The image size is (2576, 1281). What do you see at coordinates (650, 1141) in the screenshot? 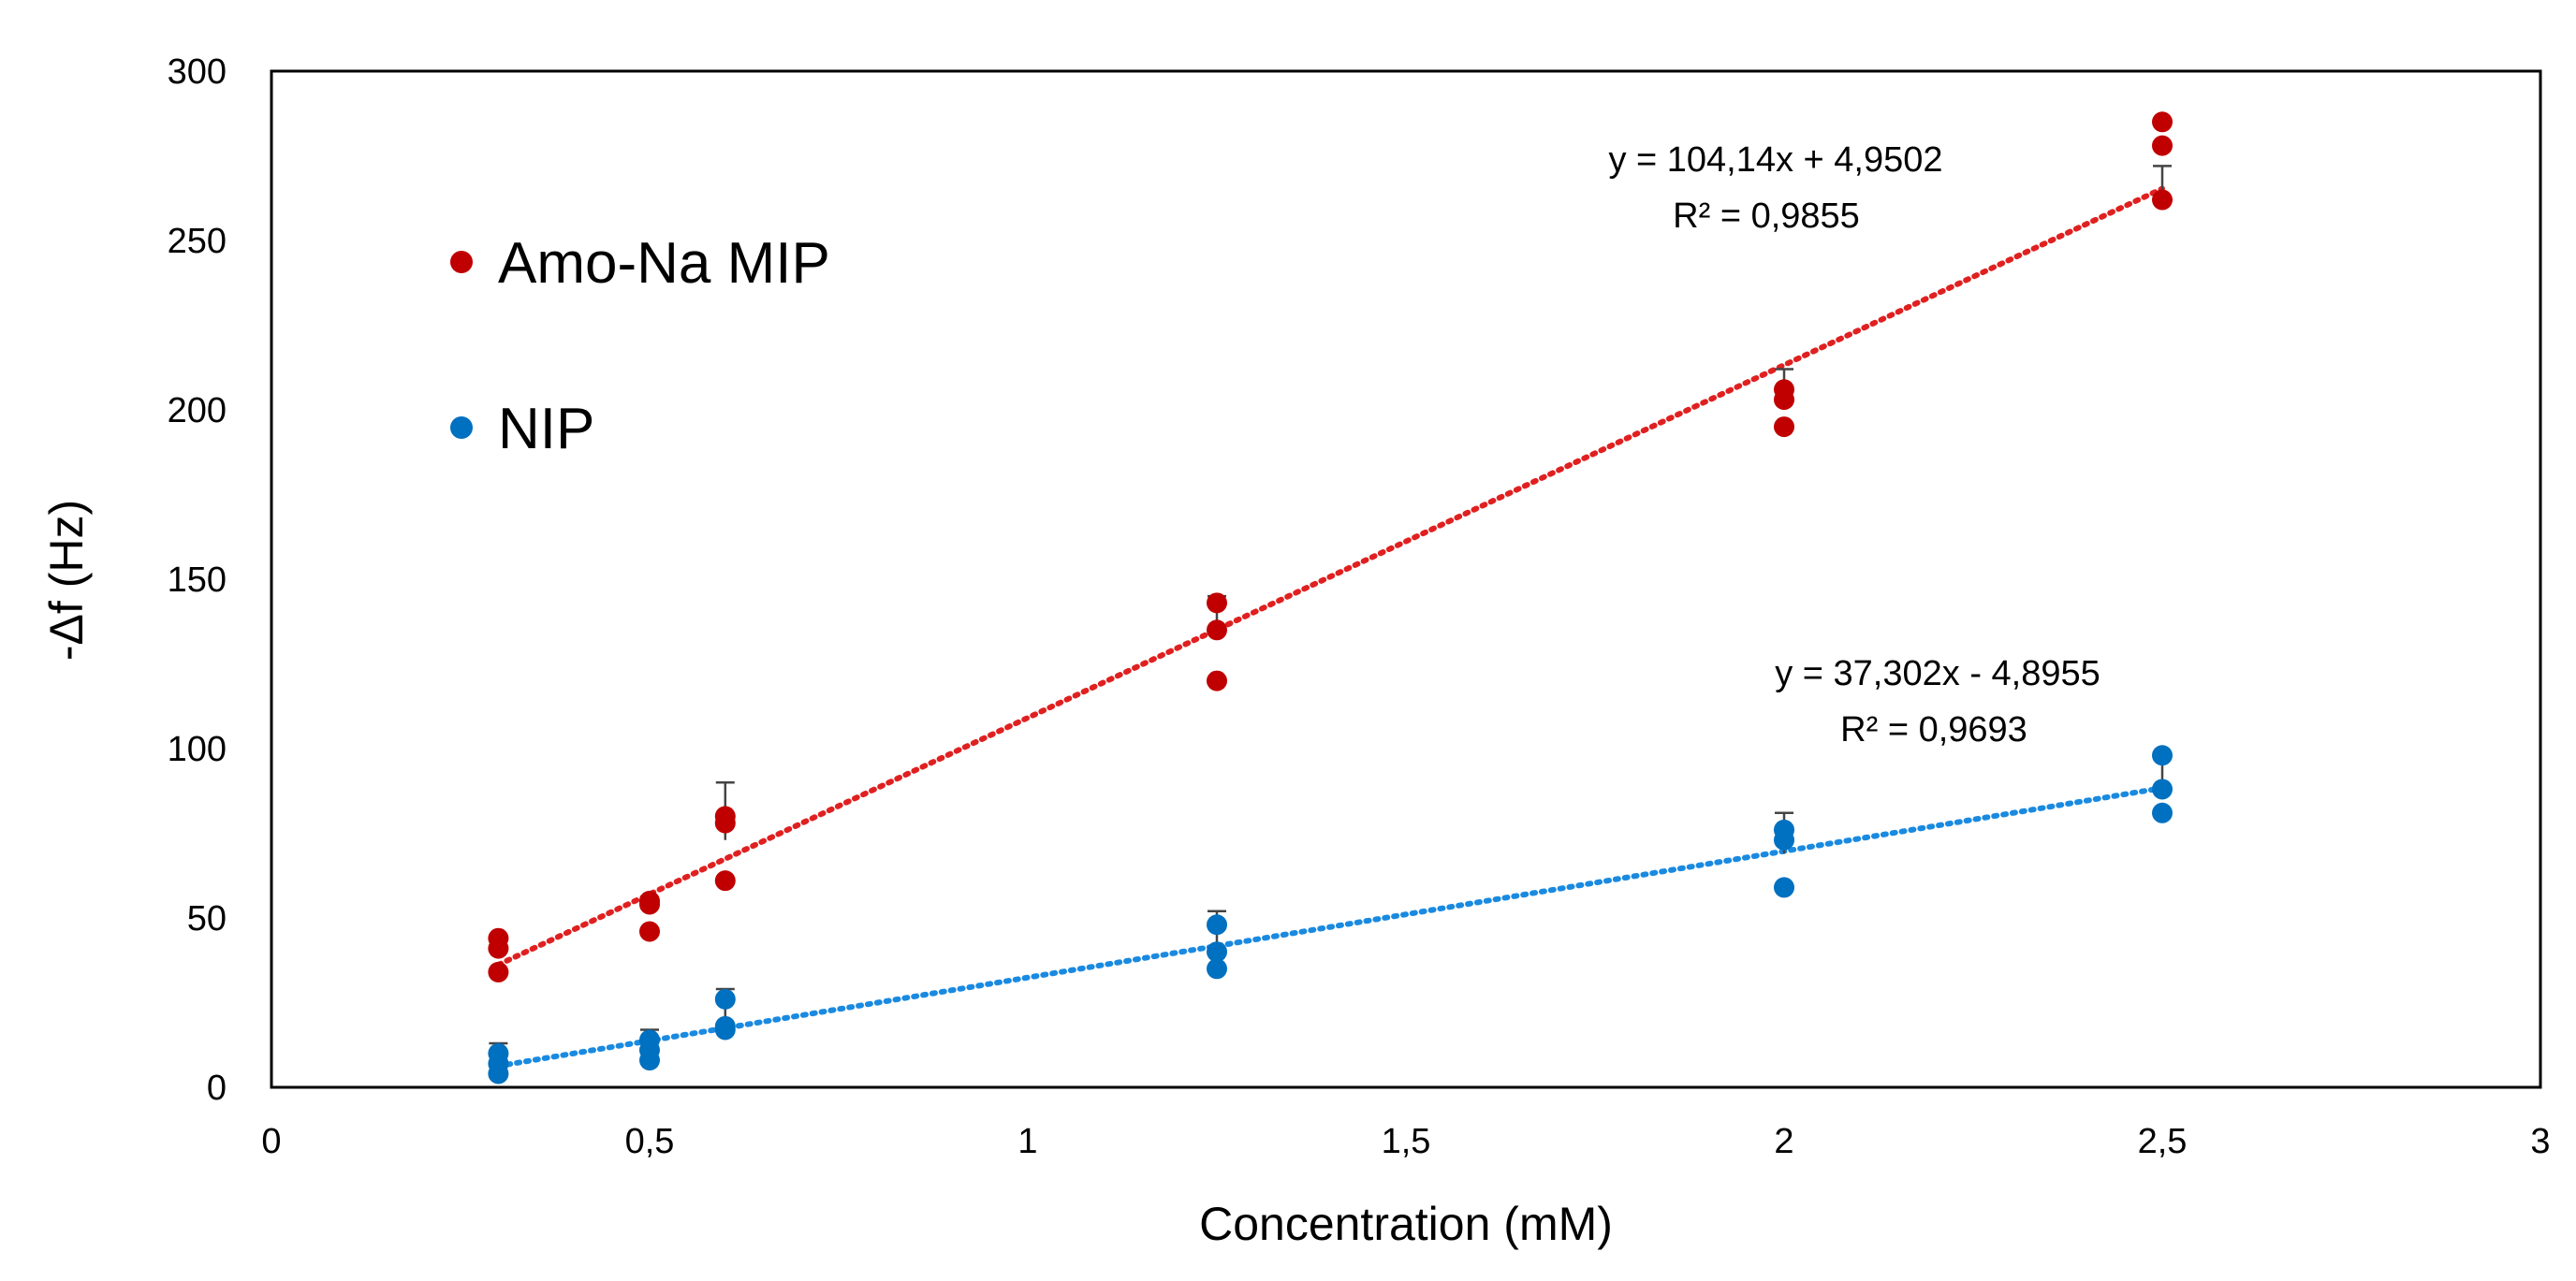
I see `x-tick-label: 0,5` at bounding box center [650, 1141].